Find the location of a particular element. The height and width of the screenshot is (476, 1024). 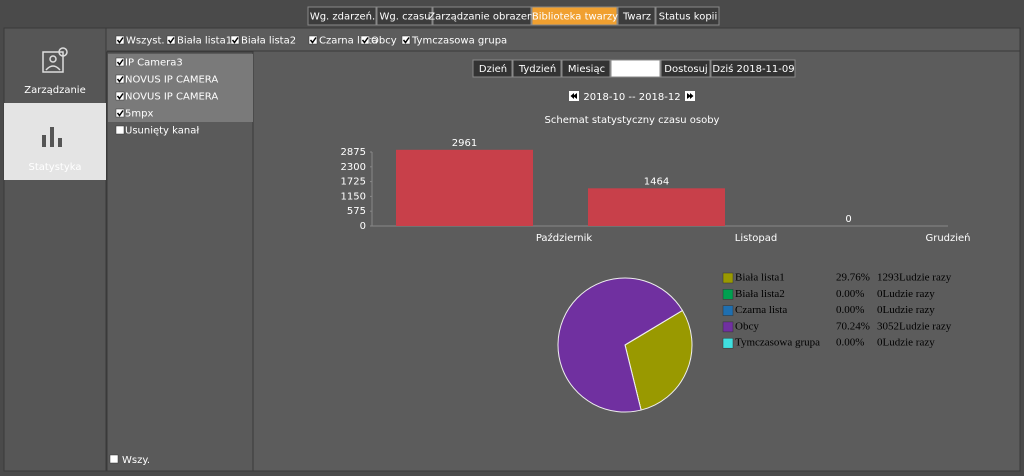

top-tab-label: Wg. czasu is located at coordinates (404, 17).